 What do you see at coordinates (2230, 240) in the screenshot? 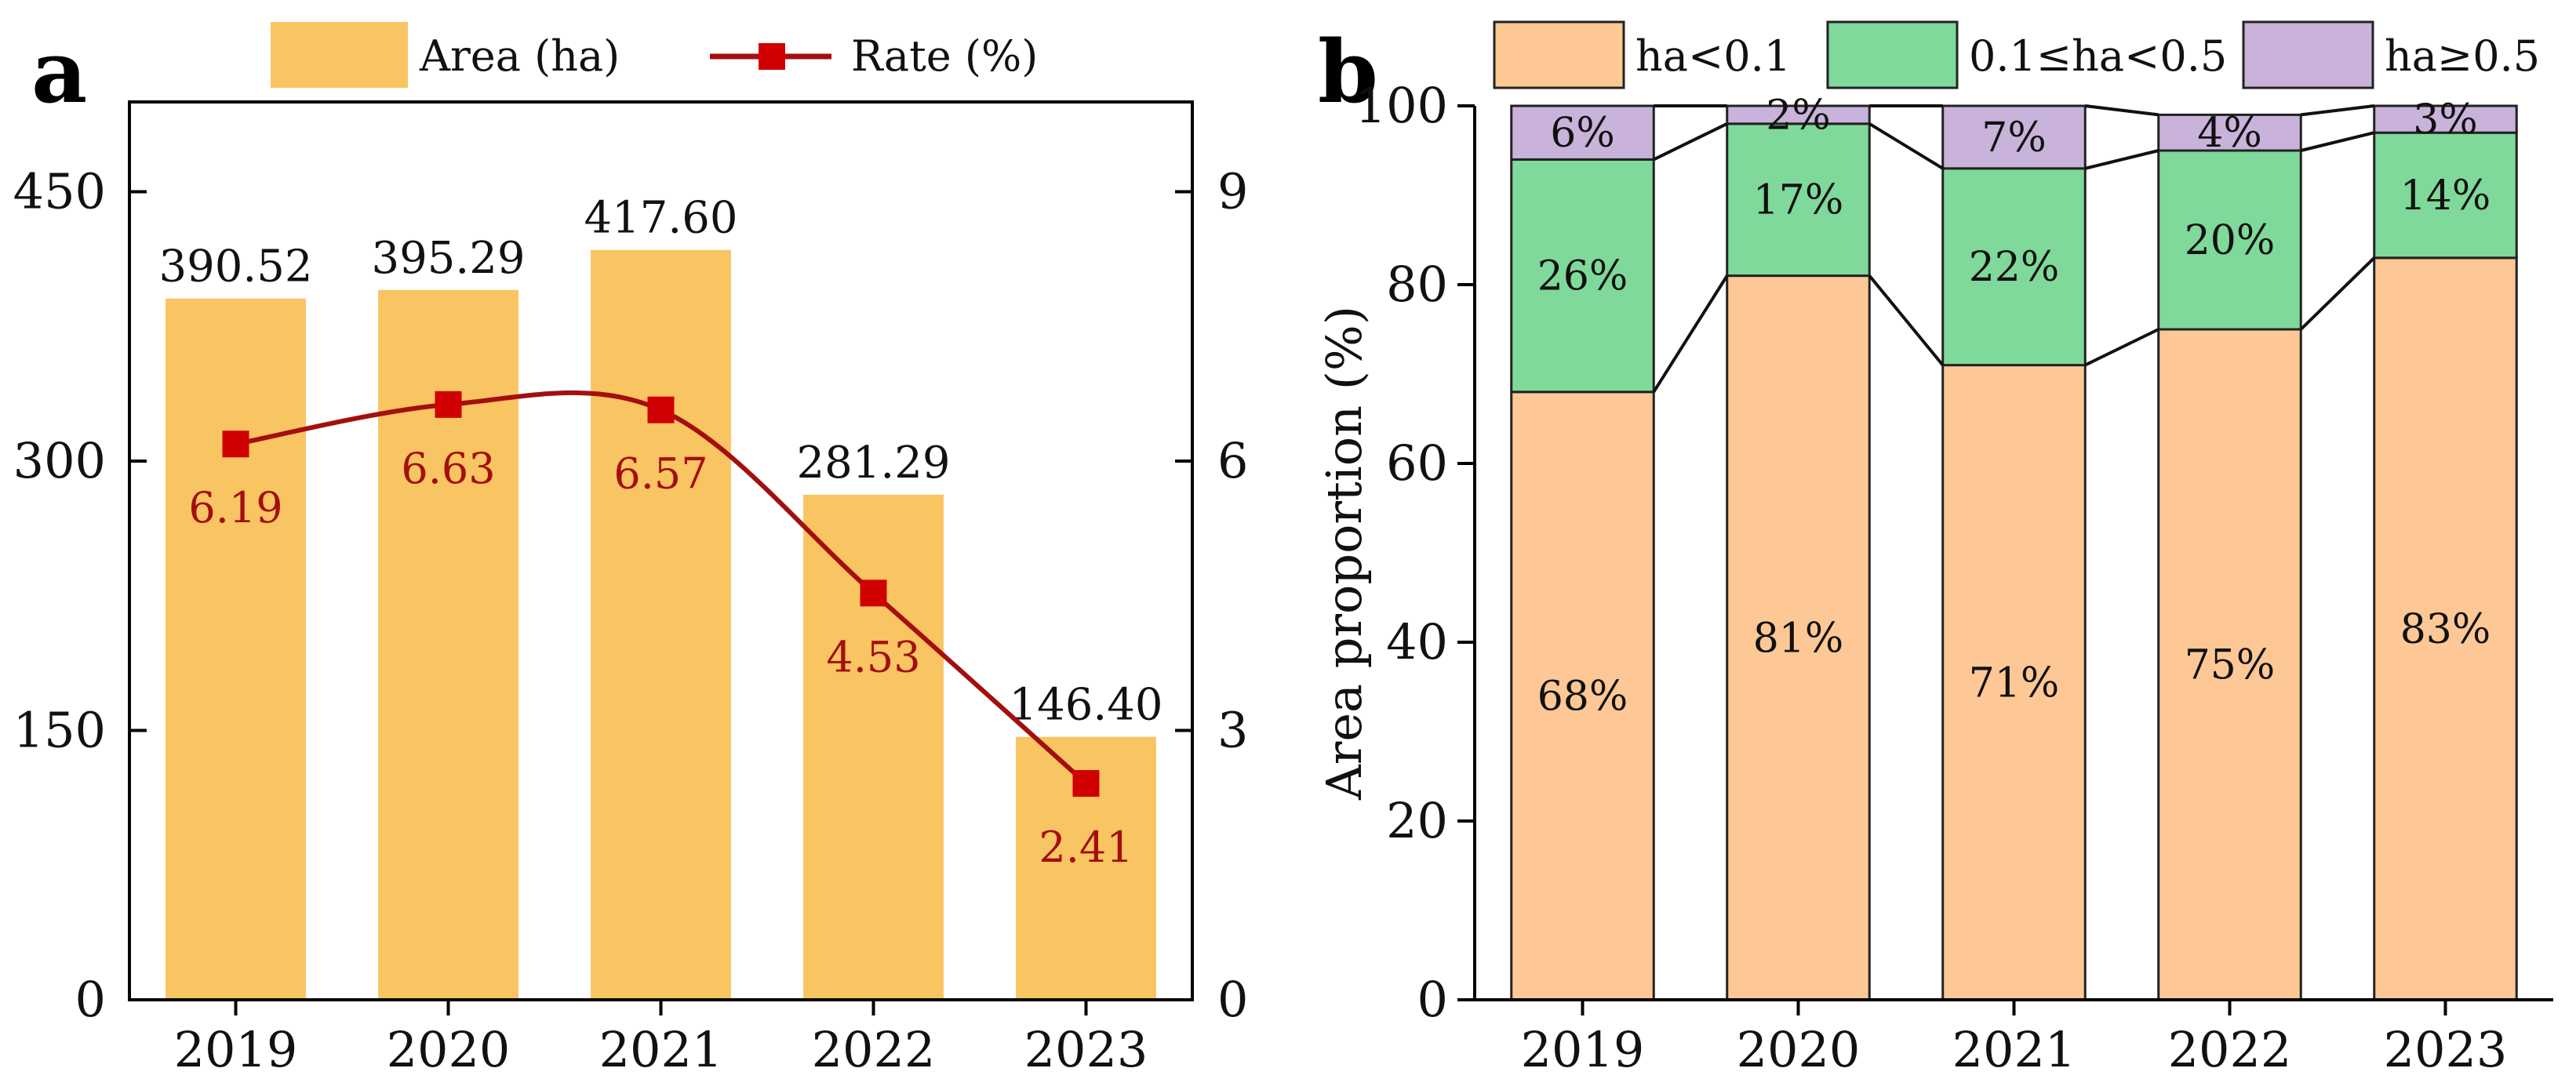
I see `segment-label-2-2022: 20%` at bounding box center [2230, 240].